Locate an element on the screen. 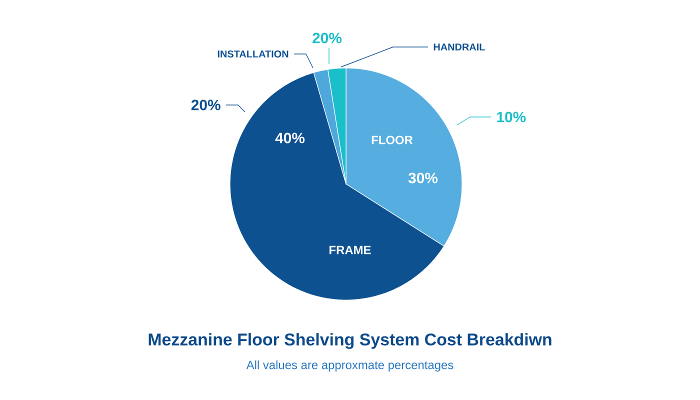 Image resolution: width=700 pixels, height=400 pixels. text: All values are approxmate percentages is located at coordinates (350, 366).